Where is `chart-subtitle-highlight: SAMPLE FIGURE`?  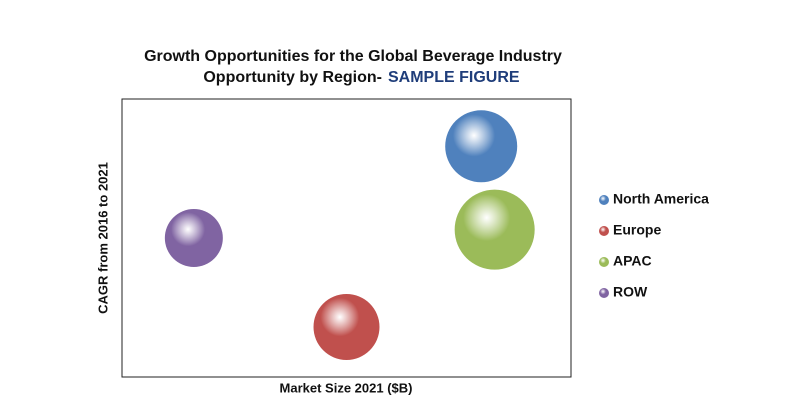
chart-subtitle-highlight: SAMPLE FIGURE is located at coordinates (454, 77).